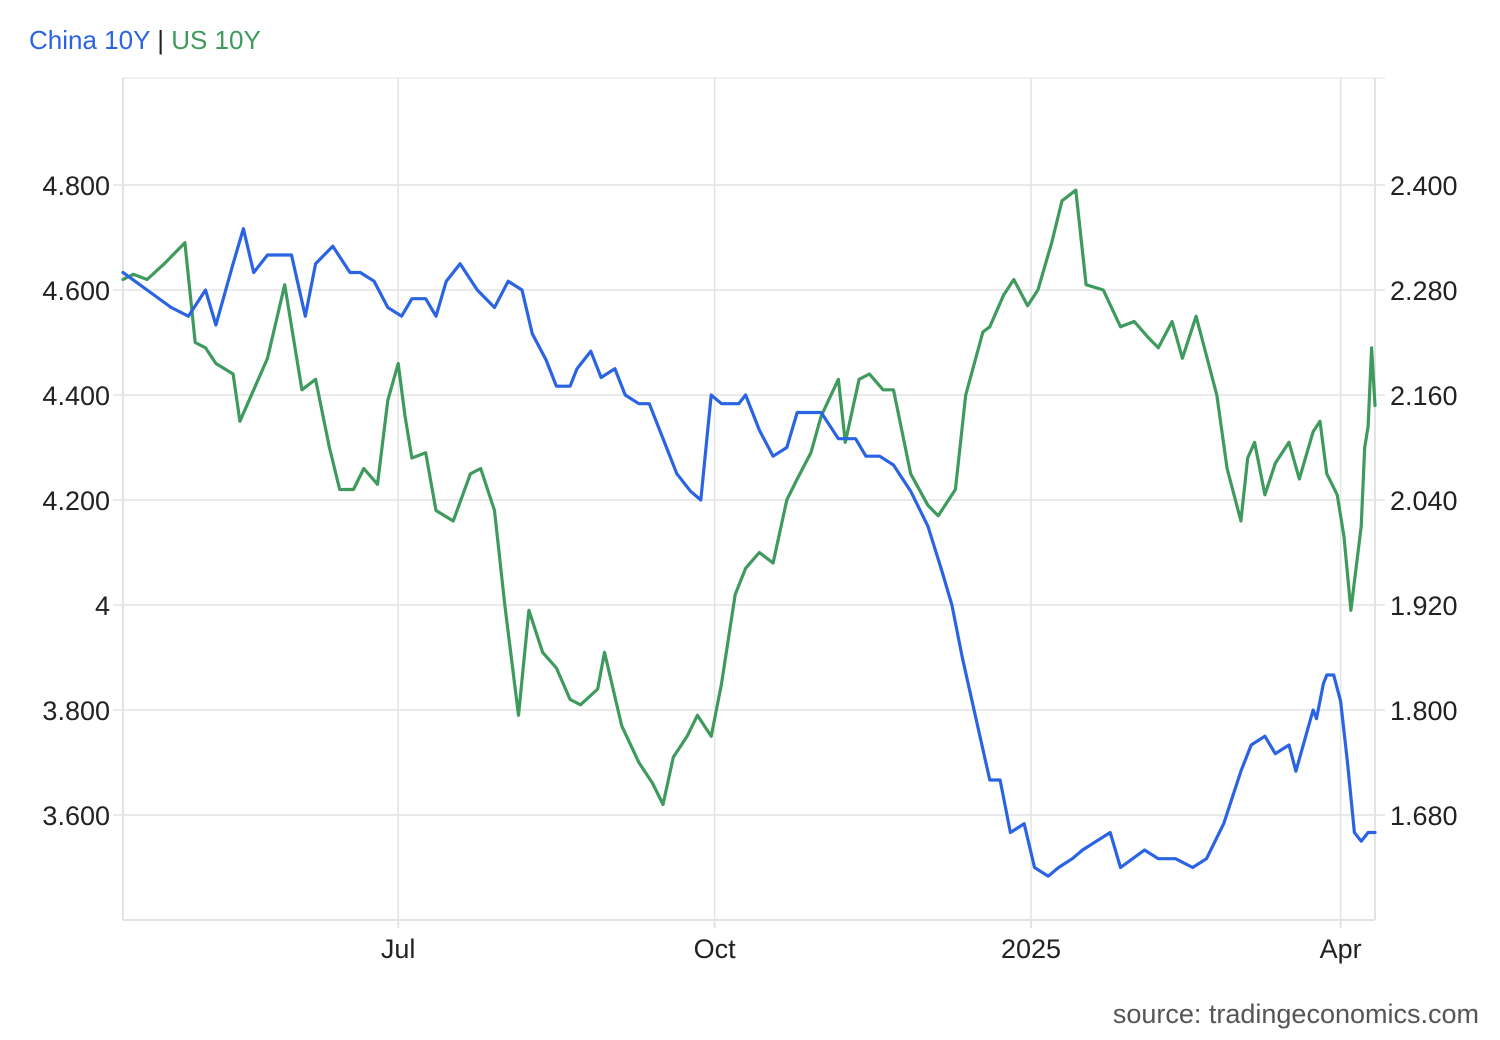 The width and height of the screenshot is (1500, 1040). I want to click on y-left-tick-label: 4.400, so click(76, 396).